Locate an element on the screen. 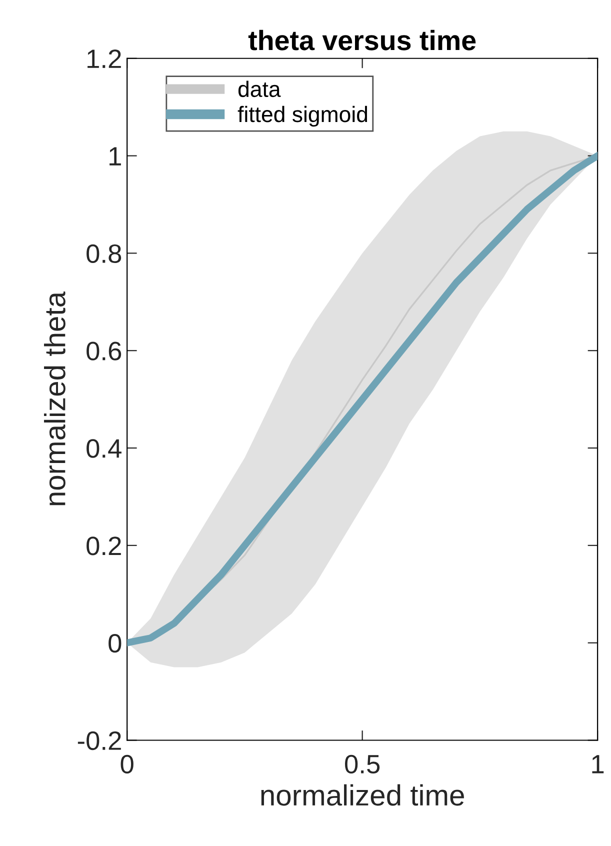 Image resolution: width=611 pixels, height=846 pixels. legend-label: data is located at coordinates (259, 89).